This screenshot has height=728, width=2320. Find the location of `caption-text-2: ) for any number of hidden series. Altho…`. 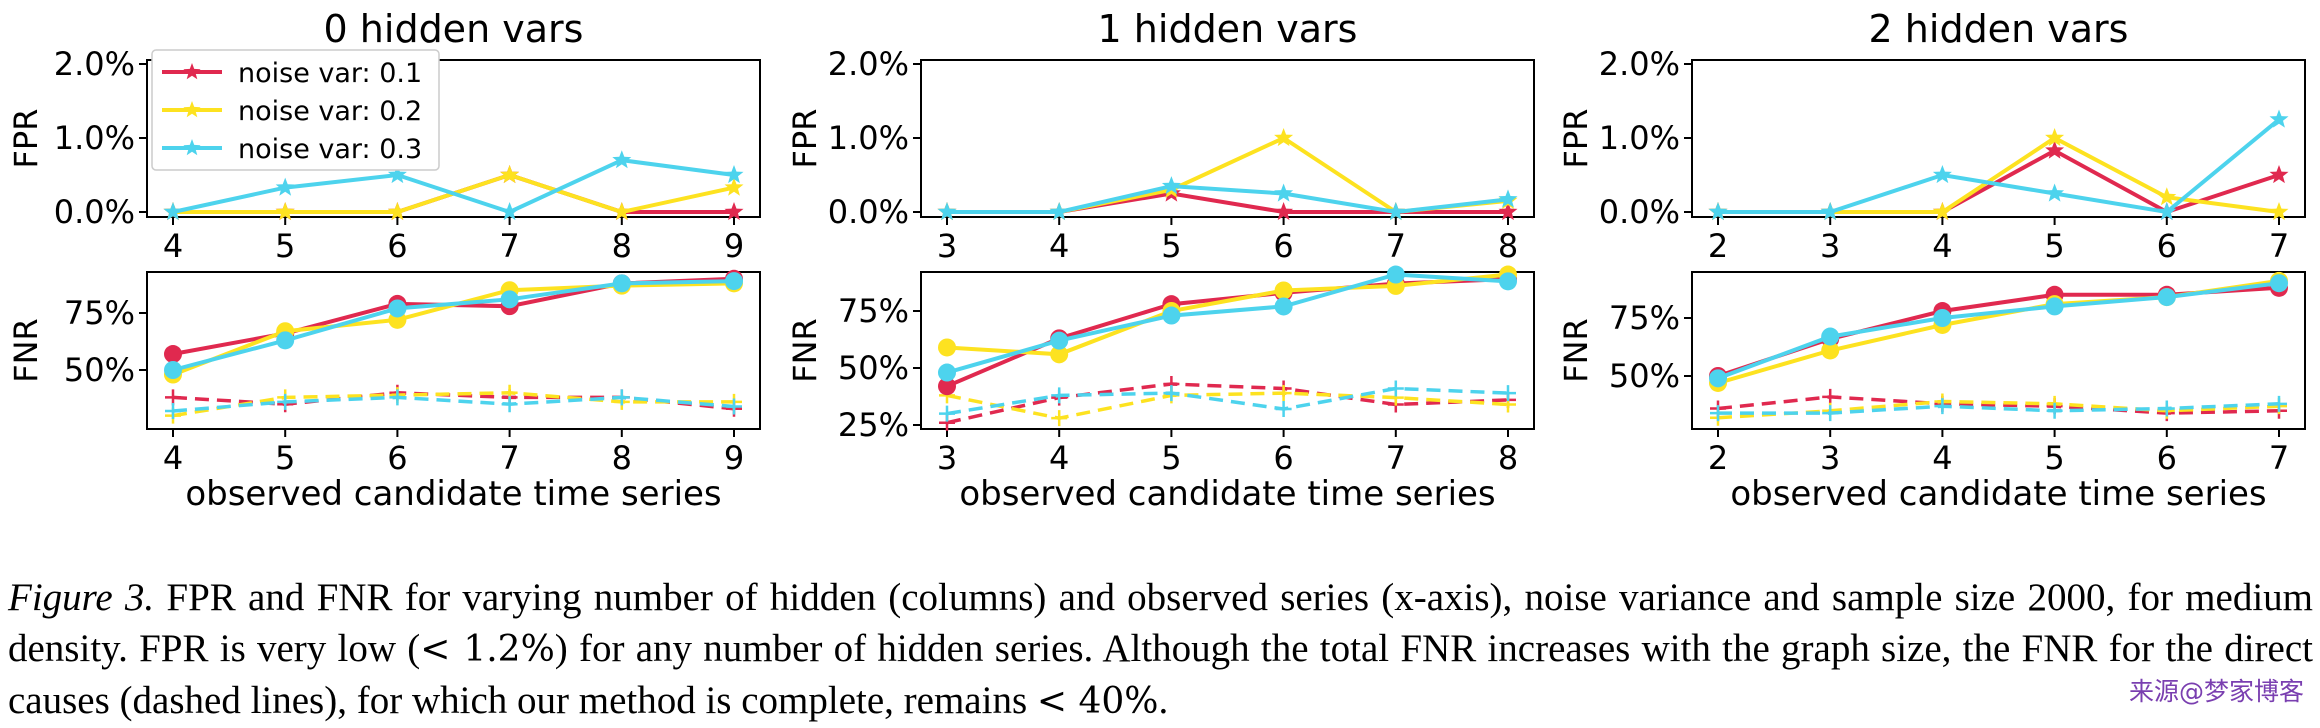

caption-text-2: ) for any number of hidden series. Altho… is located at coordinates (1160, 674).